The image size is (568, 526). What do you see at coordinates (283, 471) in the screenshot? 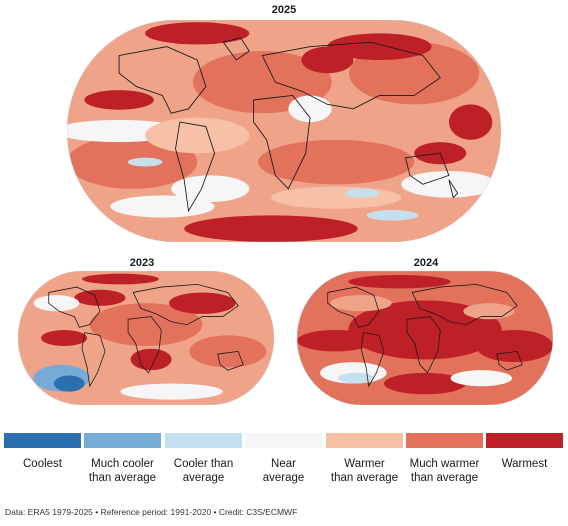
I see `legend-label: Near average` at bounding box center [283, 471].